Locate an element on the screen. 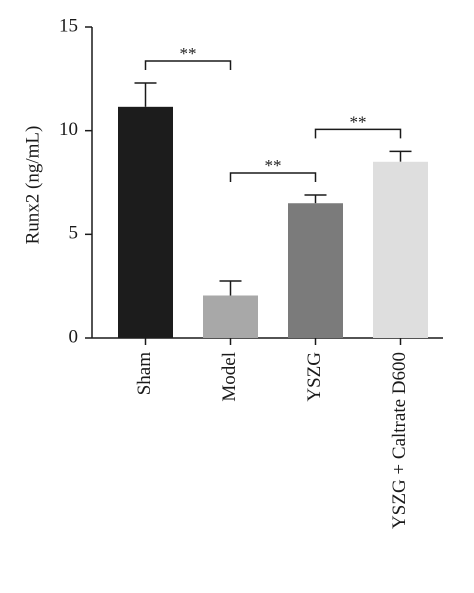 This screenshot has width=474, height=593. y-tick-label: 15 is located at coordinates (68, 25).